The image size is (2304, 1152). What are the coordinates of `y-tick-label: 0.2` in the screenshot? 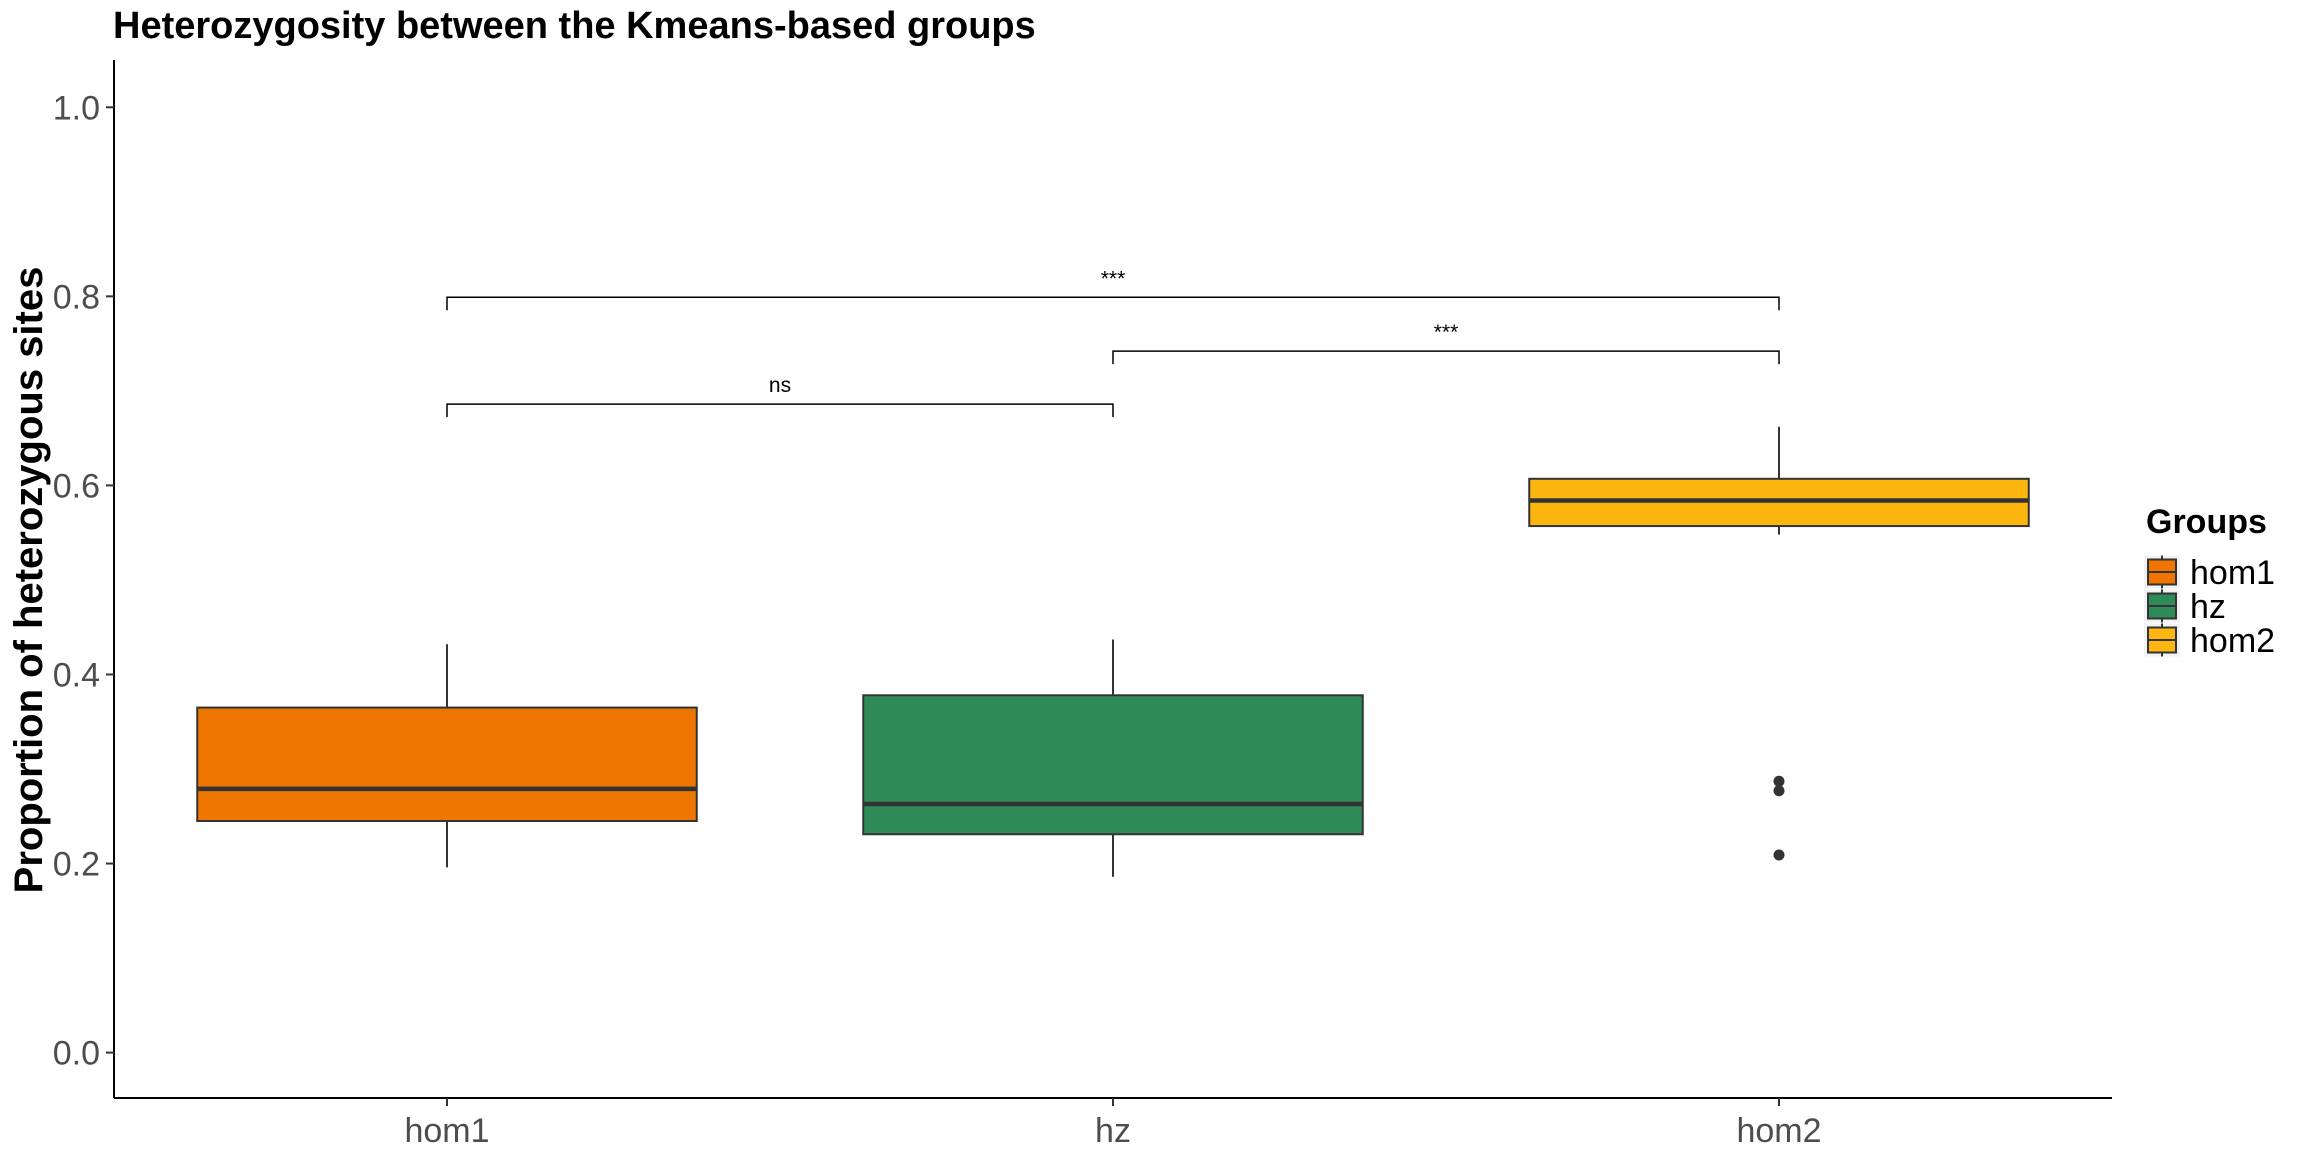 It's located at (76, 865).